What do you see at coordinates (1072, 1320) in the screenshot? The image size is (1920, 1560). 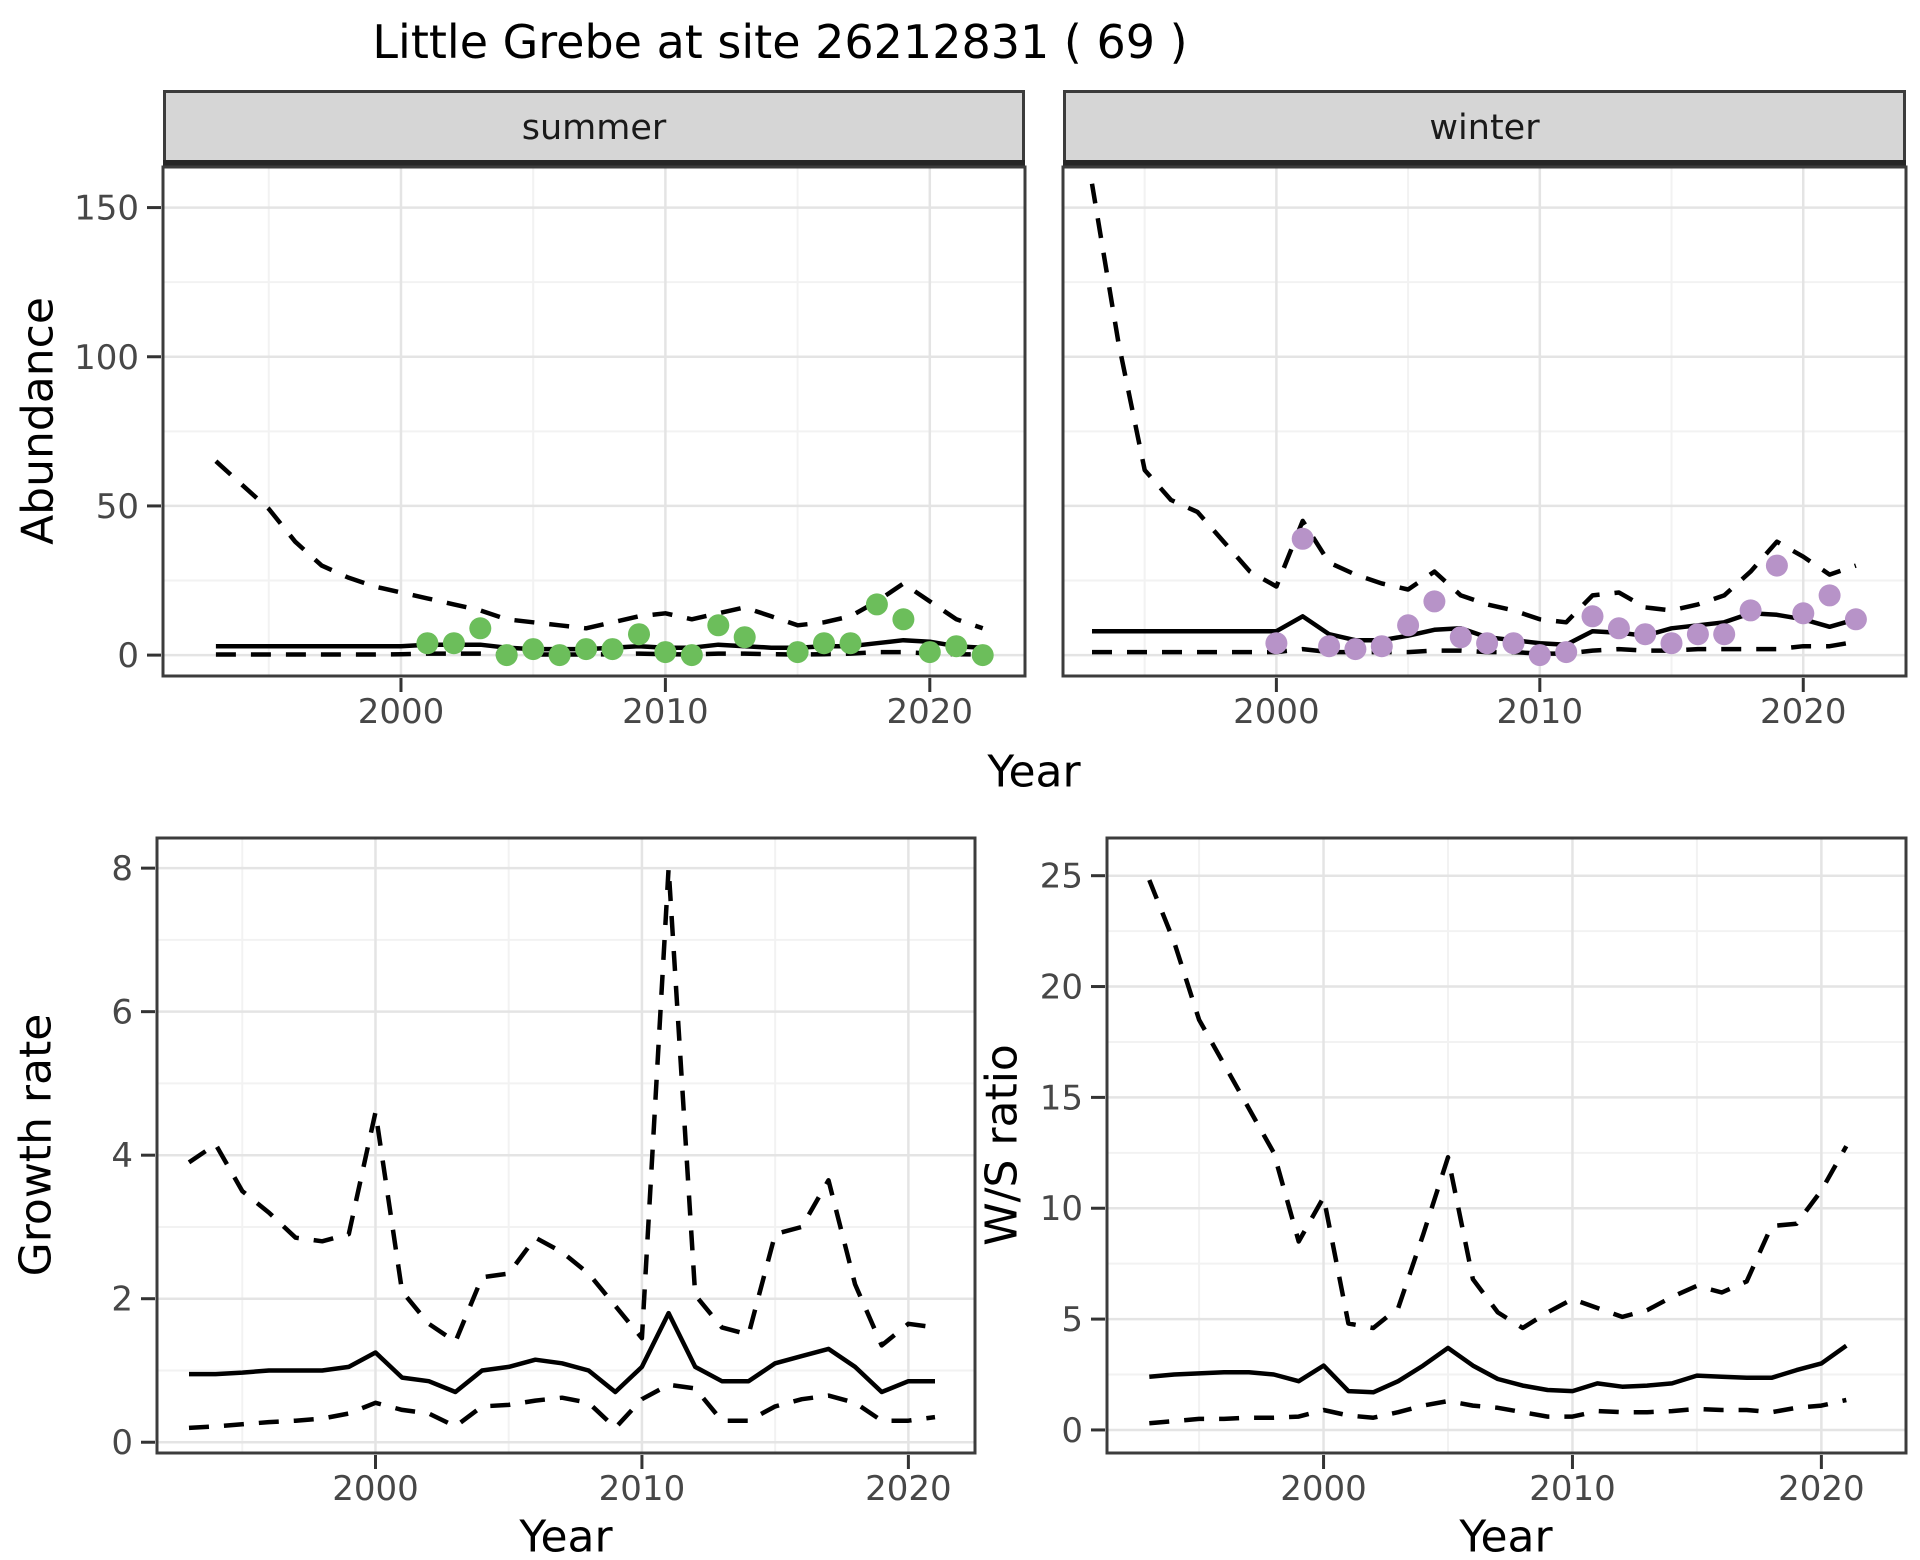 I see `y-tick-label: 5` at bounding box center [1072, 1320].